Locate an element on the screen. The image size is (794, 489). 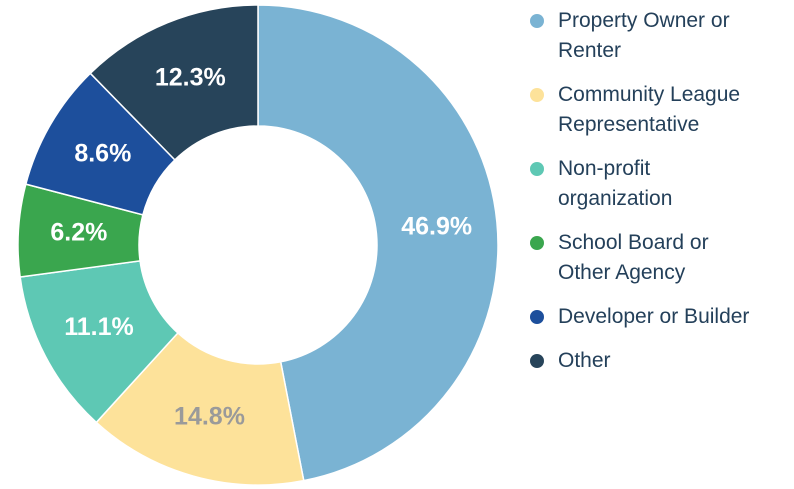
legend-item: Property Owner or Renter is located at coordinates (661, 36).